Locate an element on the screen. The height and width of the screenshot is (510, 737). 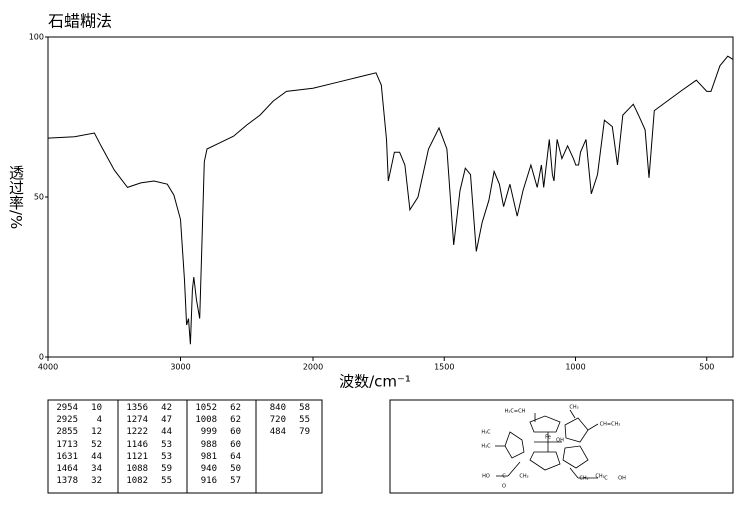
table-cell: 988 is located at coordinates (208, 444).